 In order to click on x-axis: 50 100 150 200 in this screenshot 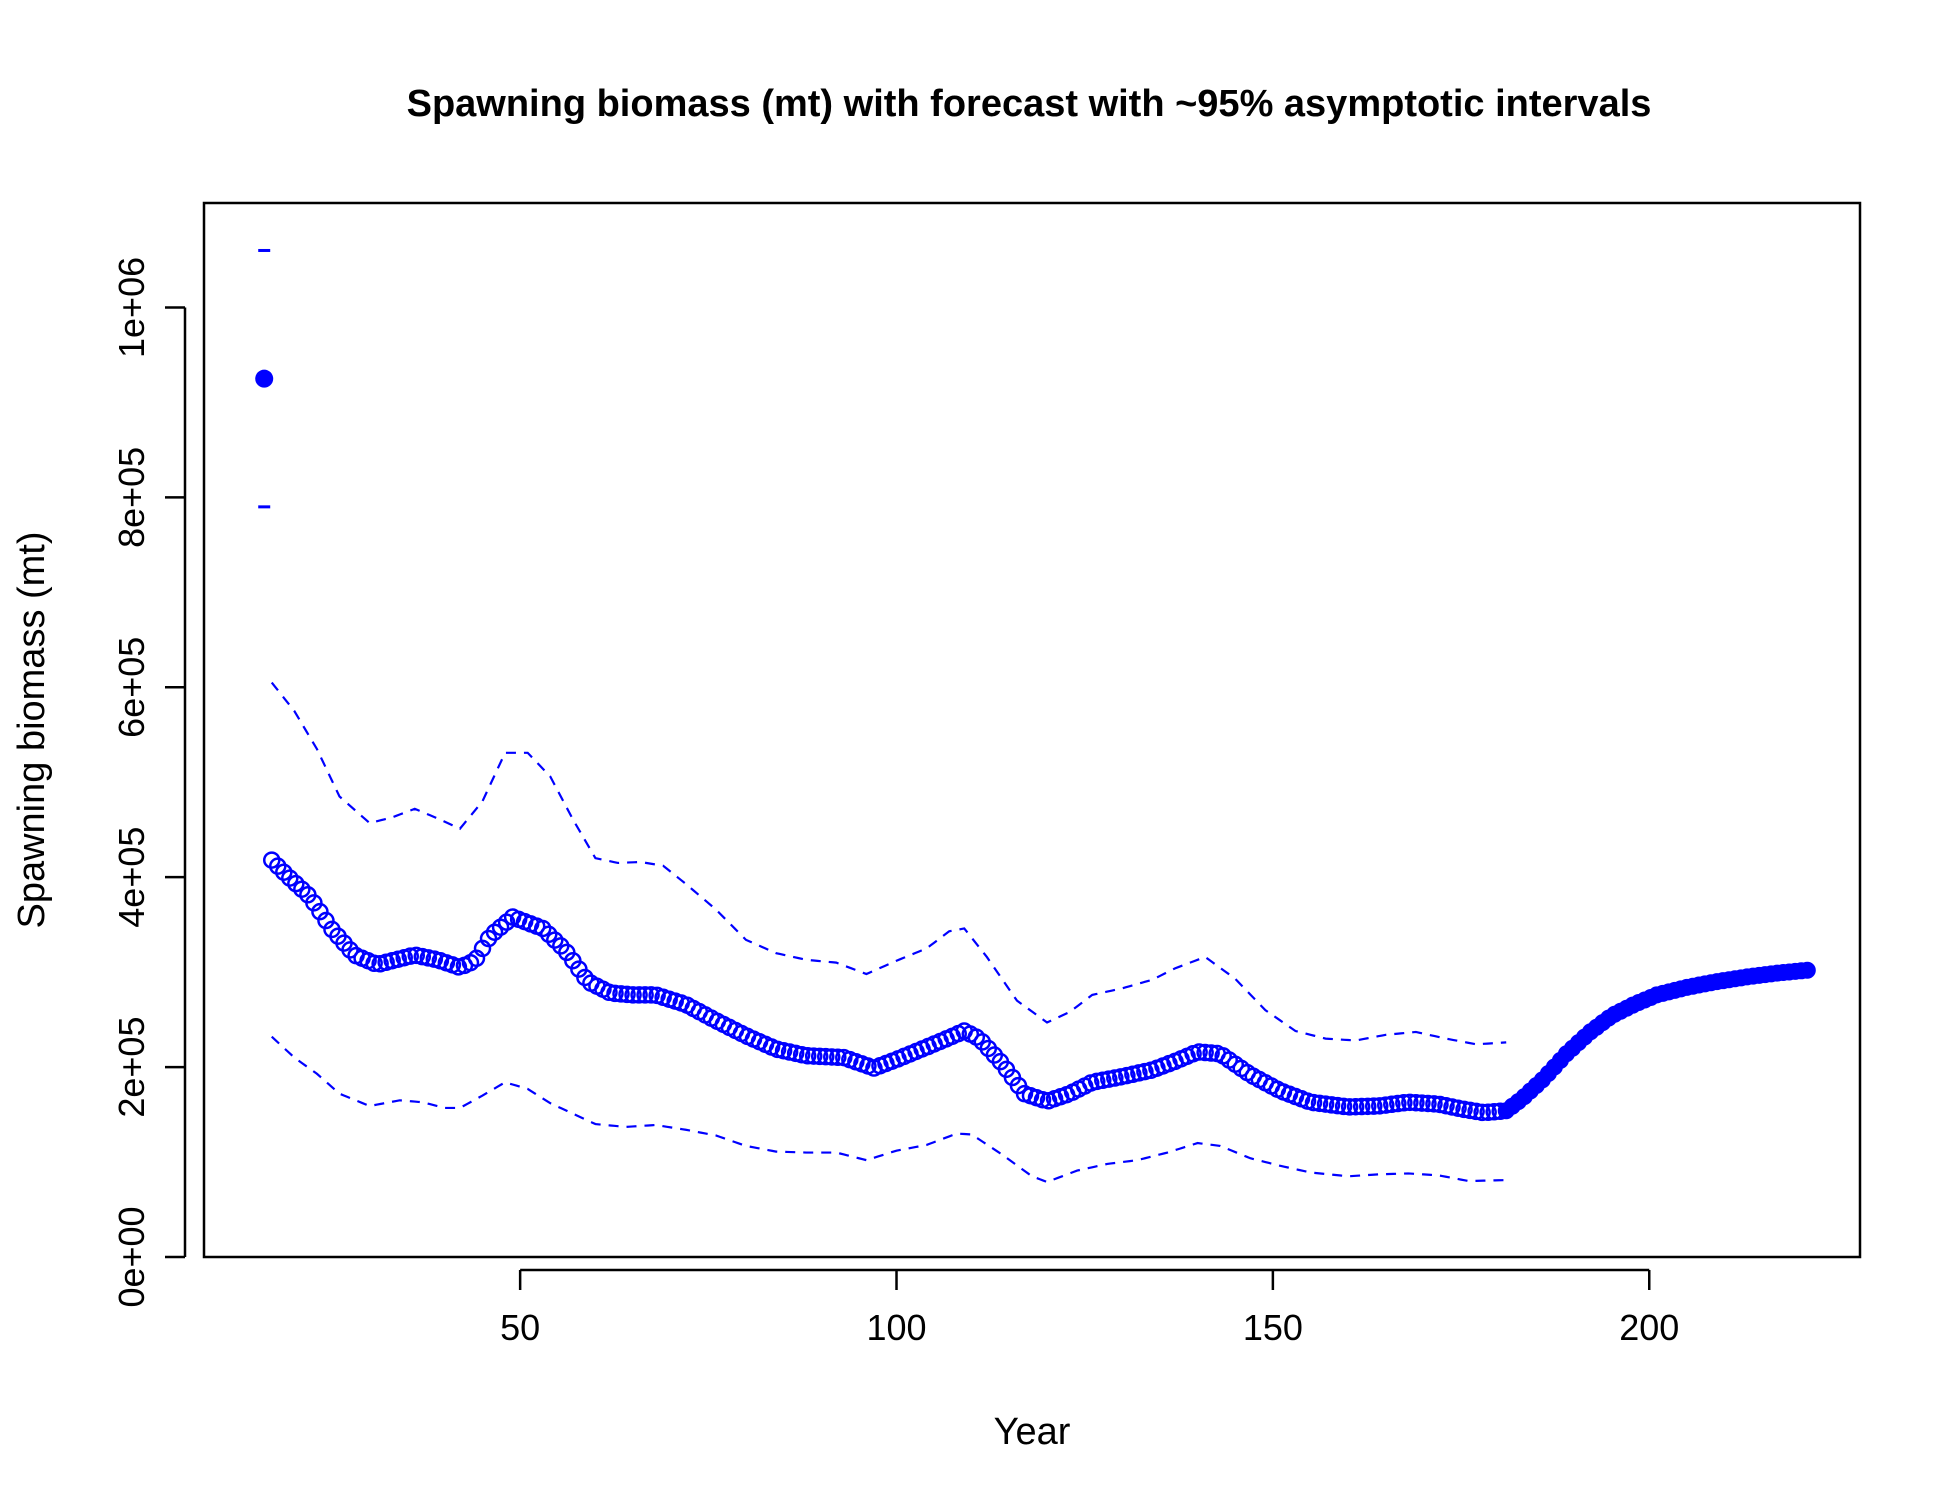, I will do `click(1089, 1308)`.